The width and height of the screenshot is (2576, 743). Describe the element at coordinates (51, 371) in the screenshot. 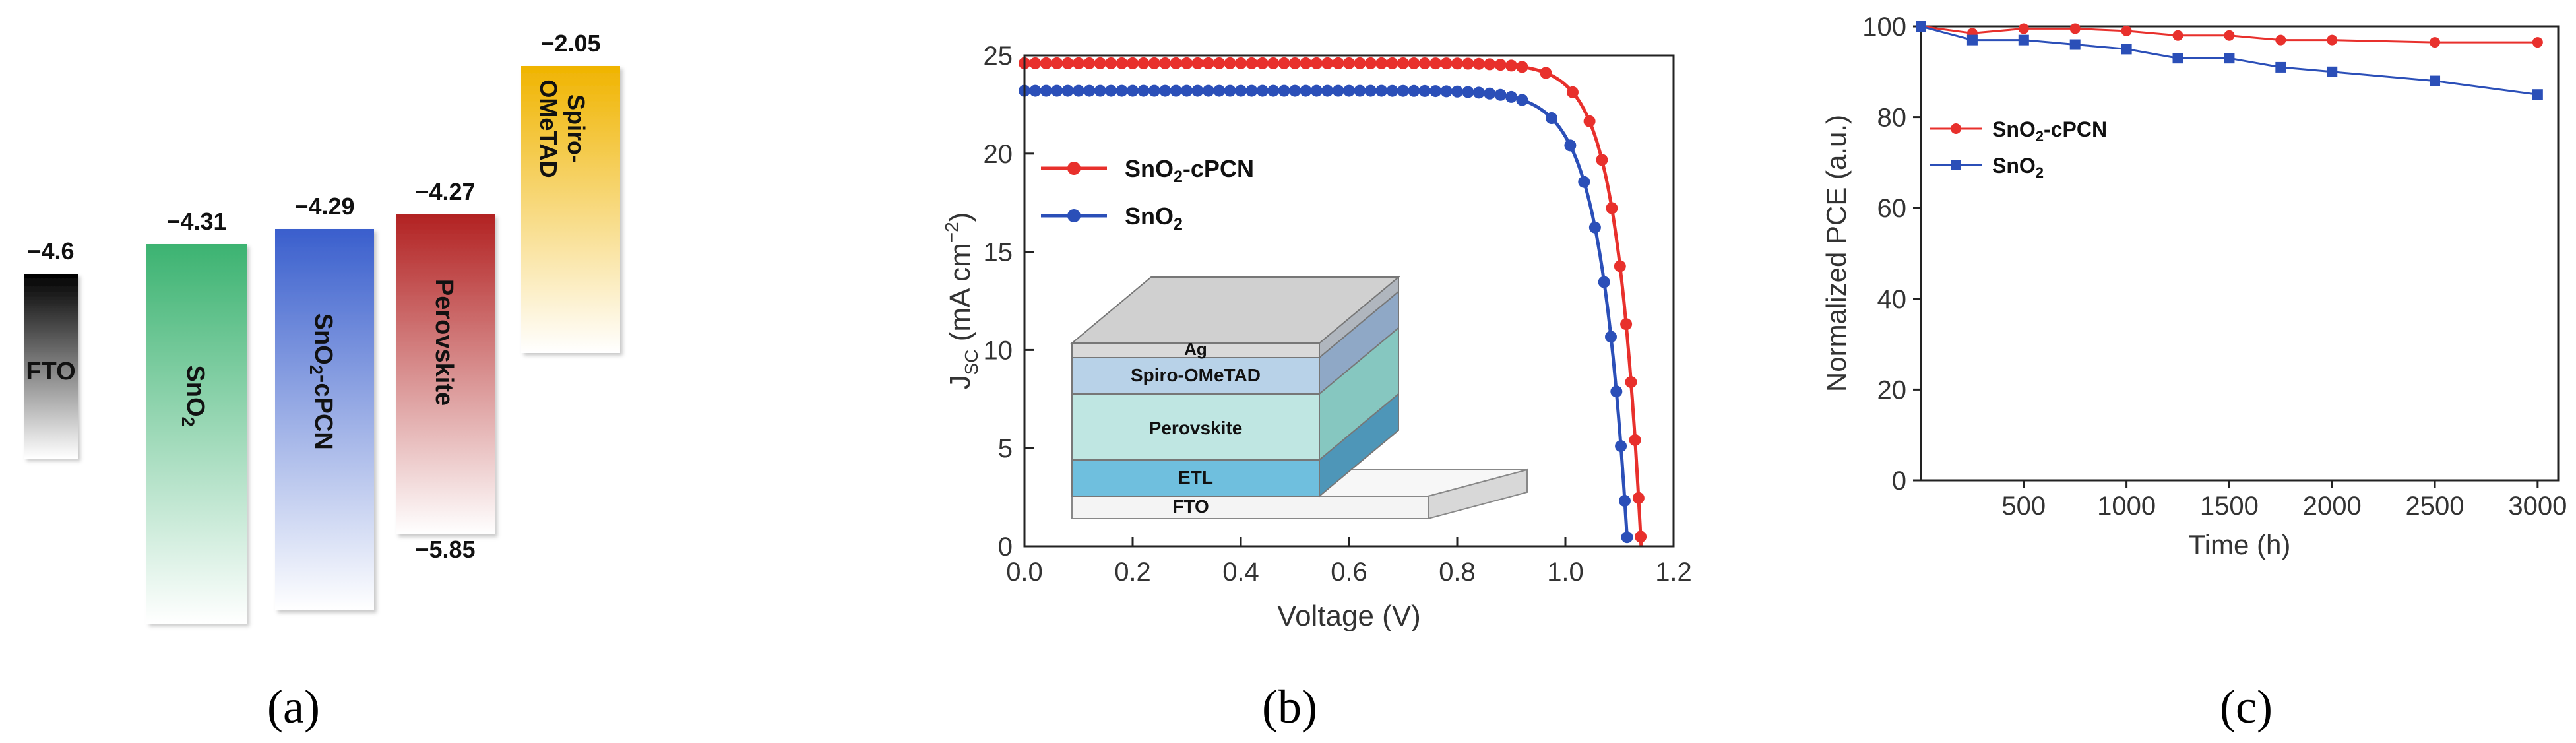

I see `energy-bar-label: FTO` at that location.